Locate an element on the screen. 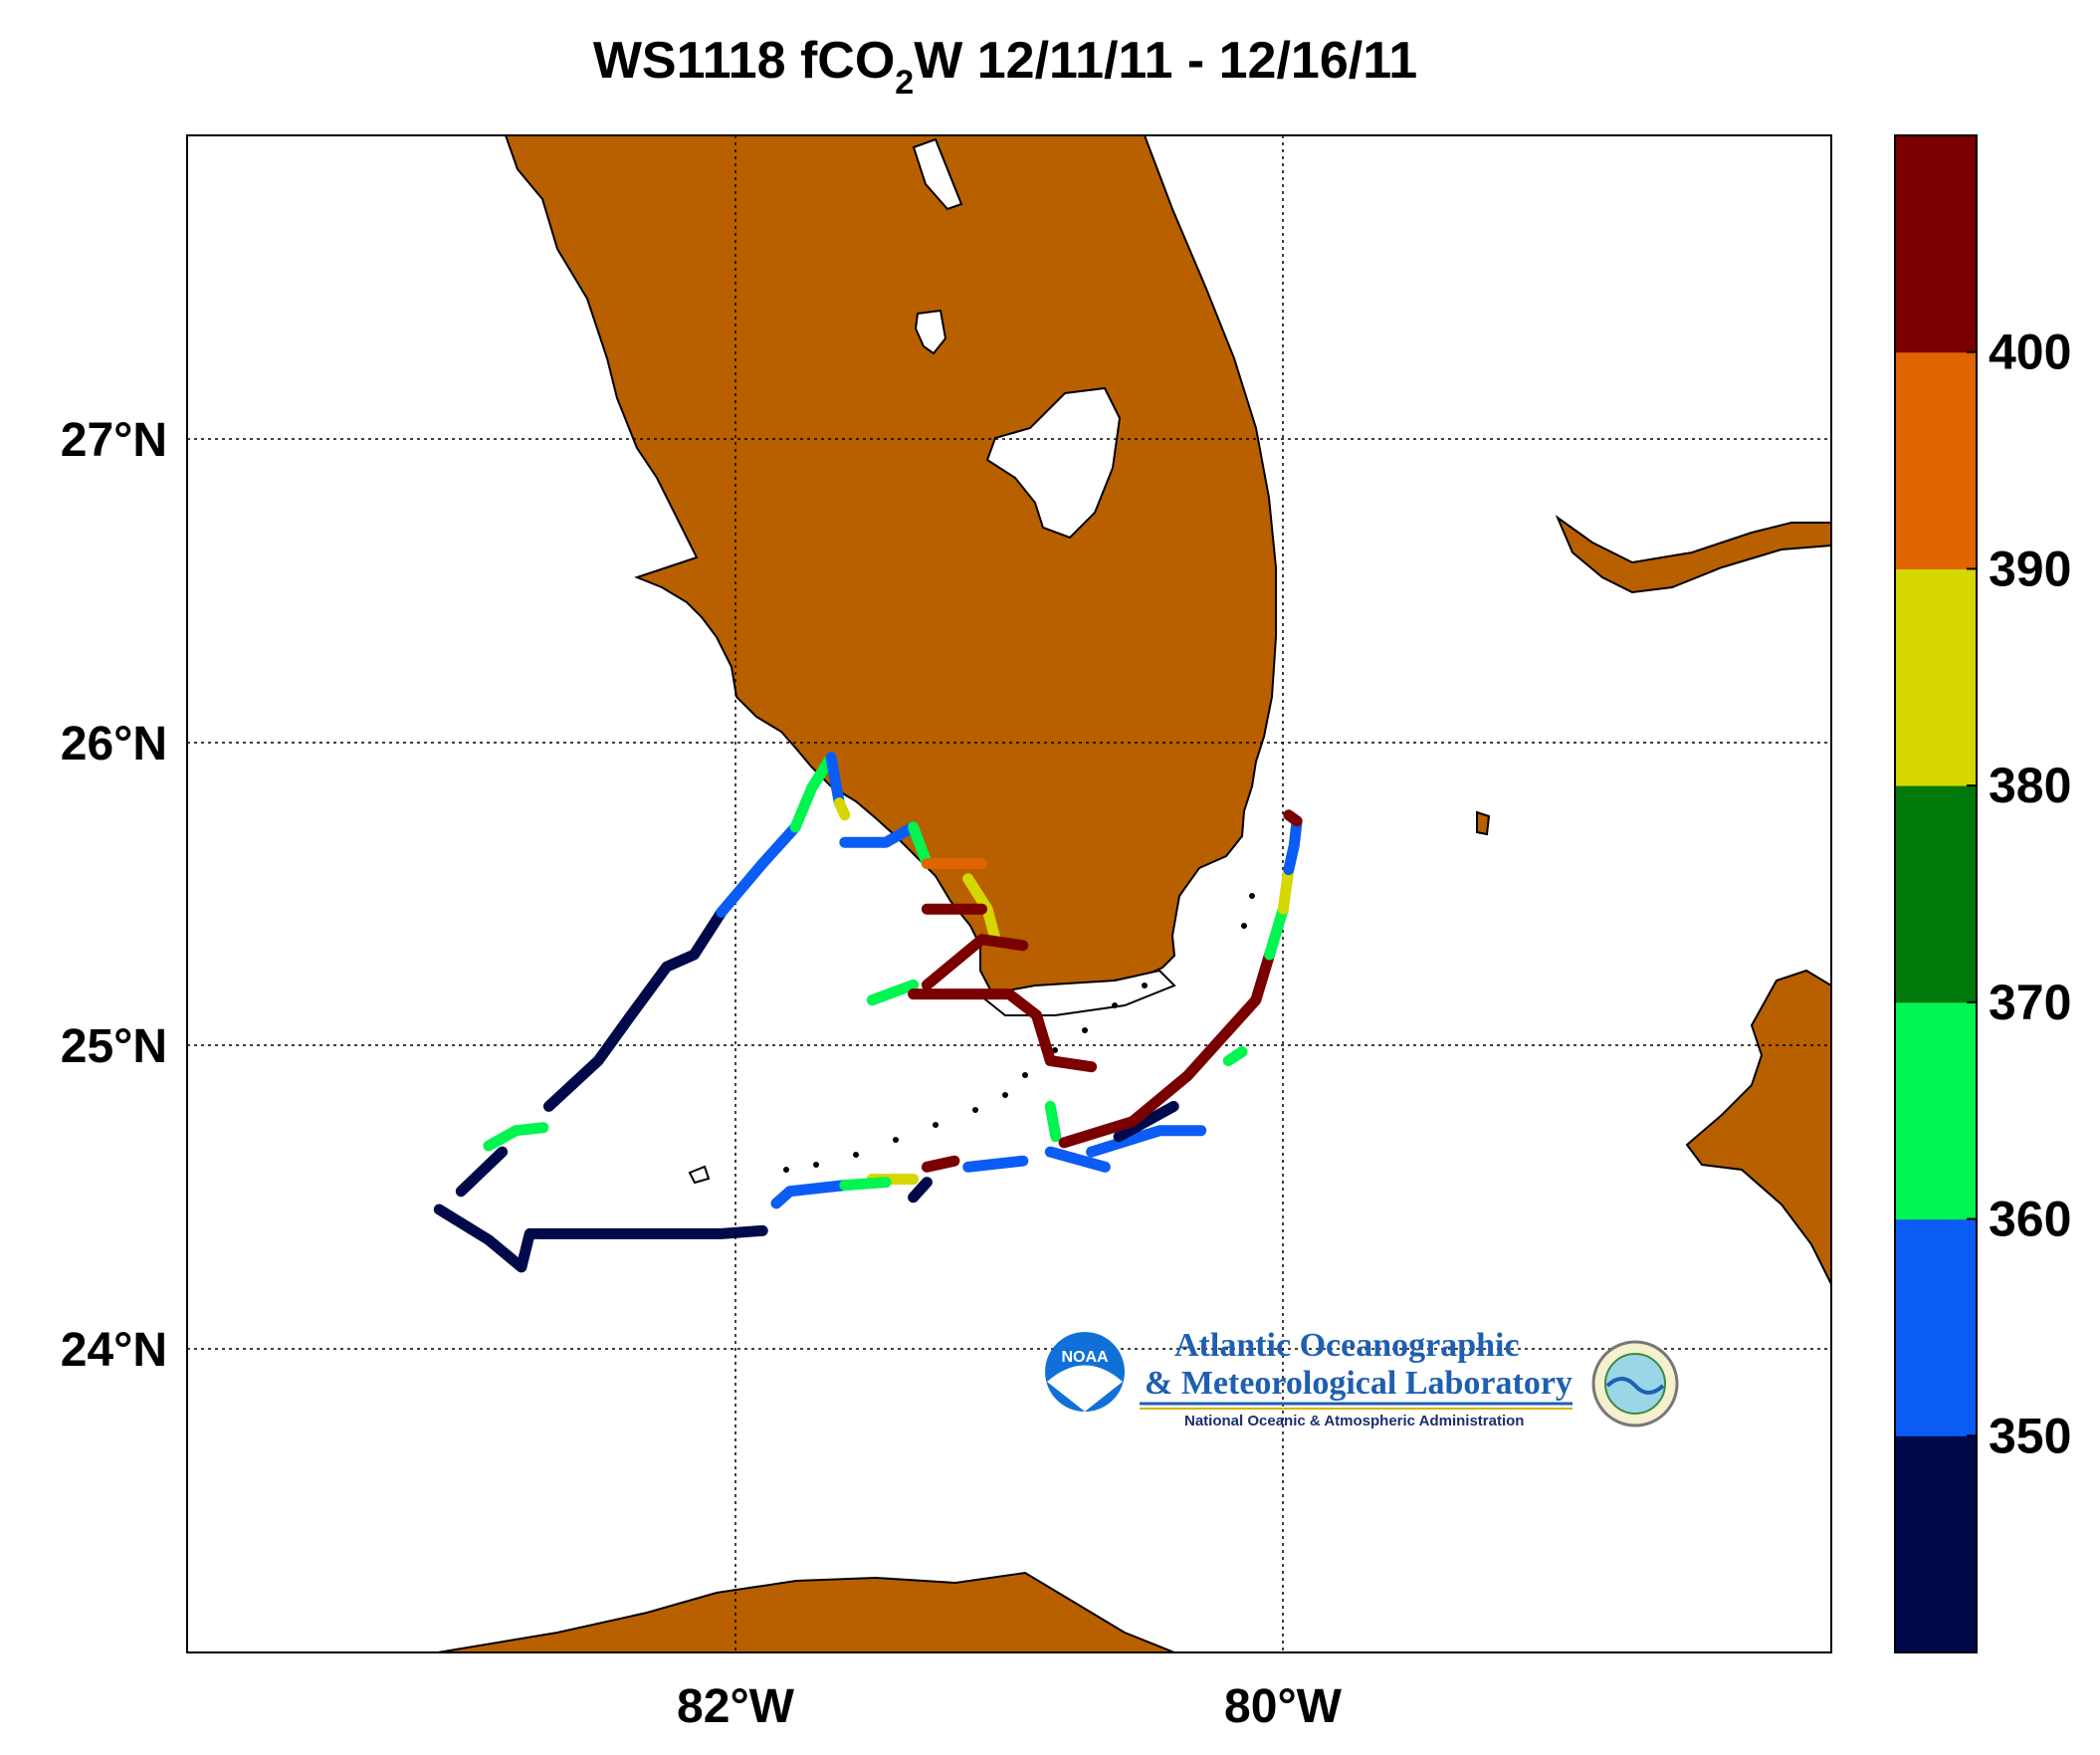 The image size is (2100, 1755). colorbar-frame is located at coordinates (1936, 893).